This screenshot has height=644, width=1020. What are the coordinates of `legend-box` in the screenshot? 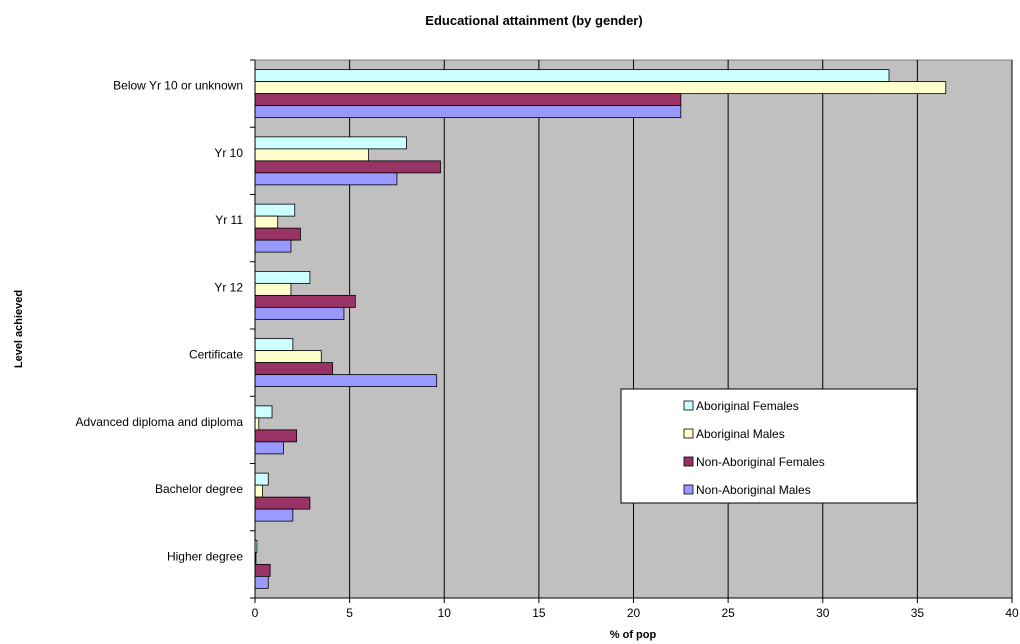 It's located at (769, 446).